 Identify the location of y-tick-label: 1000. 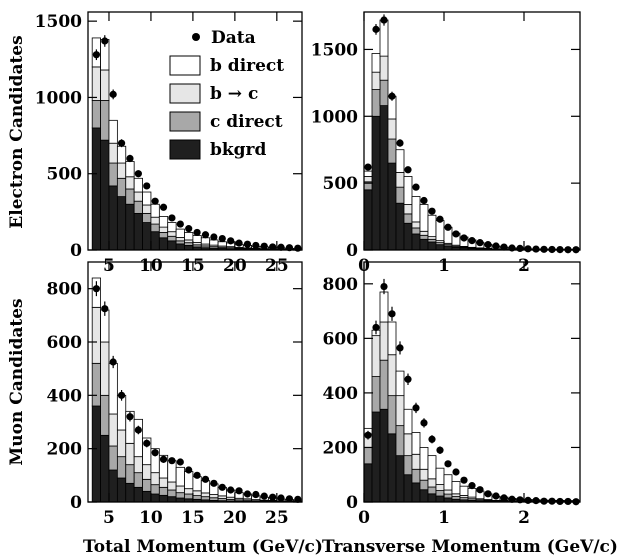
(334, 117).